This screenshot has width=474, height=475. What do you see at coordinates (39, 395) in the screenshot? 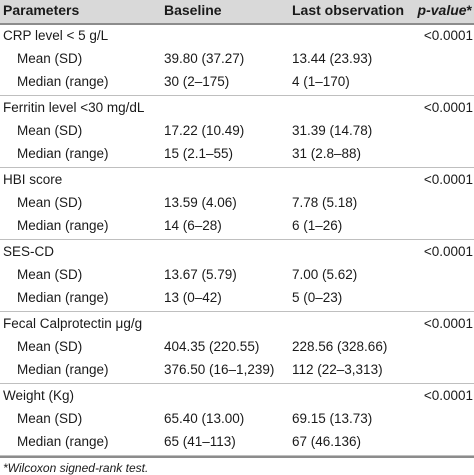
I see `group-label: Weight (Kg)` at bounding box center [39, 395].